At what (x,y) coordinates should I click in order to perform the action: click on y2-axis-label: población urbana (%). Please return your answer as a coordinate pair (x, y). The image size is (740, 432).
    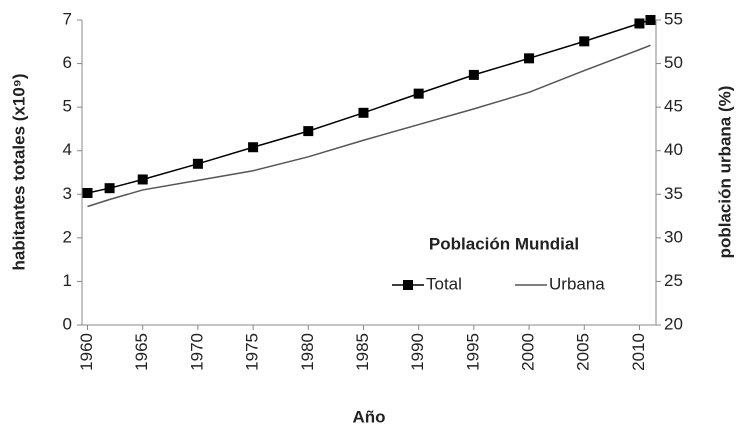
    Looking at the image, I should click on (724, 172).